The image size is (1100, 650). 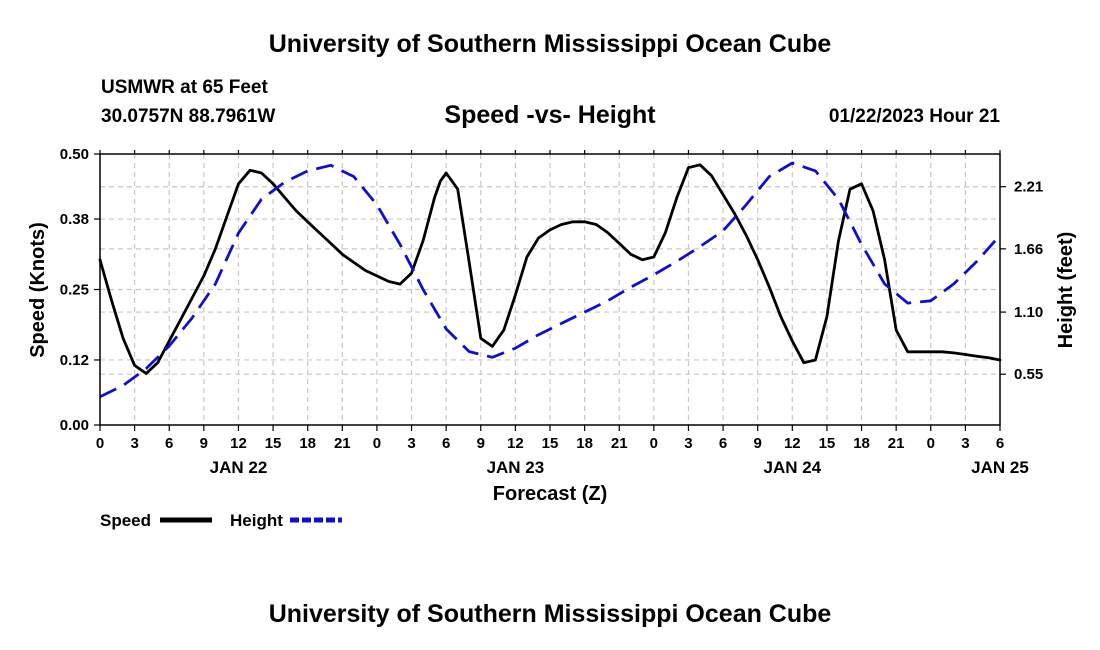 What do you see at coordinates (74, 425) in the screenshot?
I see `y-tick-label: 0.00` at bounding box center [74, 425].